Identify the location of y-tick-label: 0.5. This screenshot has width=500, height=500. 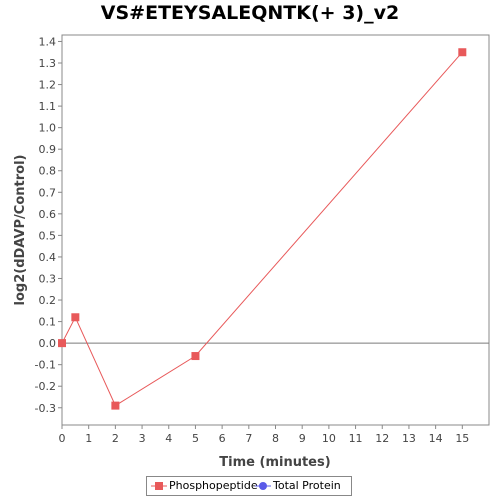
(48, 235).